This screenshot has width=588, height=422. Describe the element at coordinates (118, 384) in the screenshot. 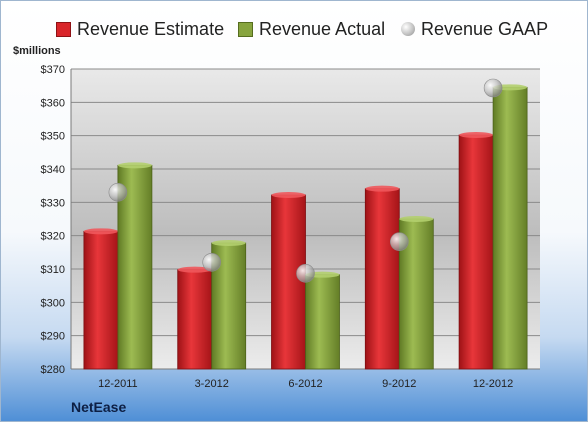

I see `x-tick-label: 12-2011` at that location.